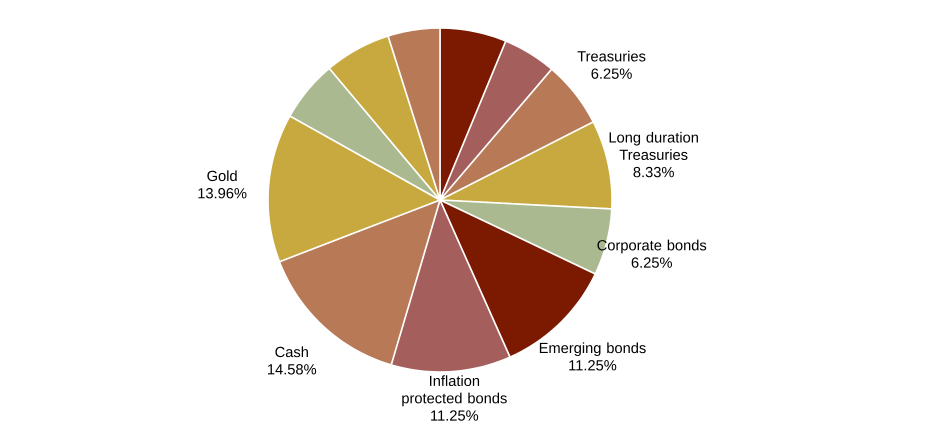 The image size is (945, 432). I want to click on slice-label: Corporate bonds, so click(651, 247).